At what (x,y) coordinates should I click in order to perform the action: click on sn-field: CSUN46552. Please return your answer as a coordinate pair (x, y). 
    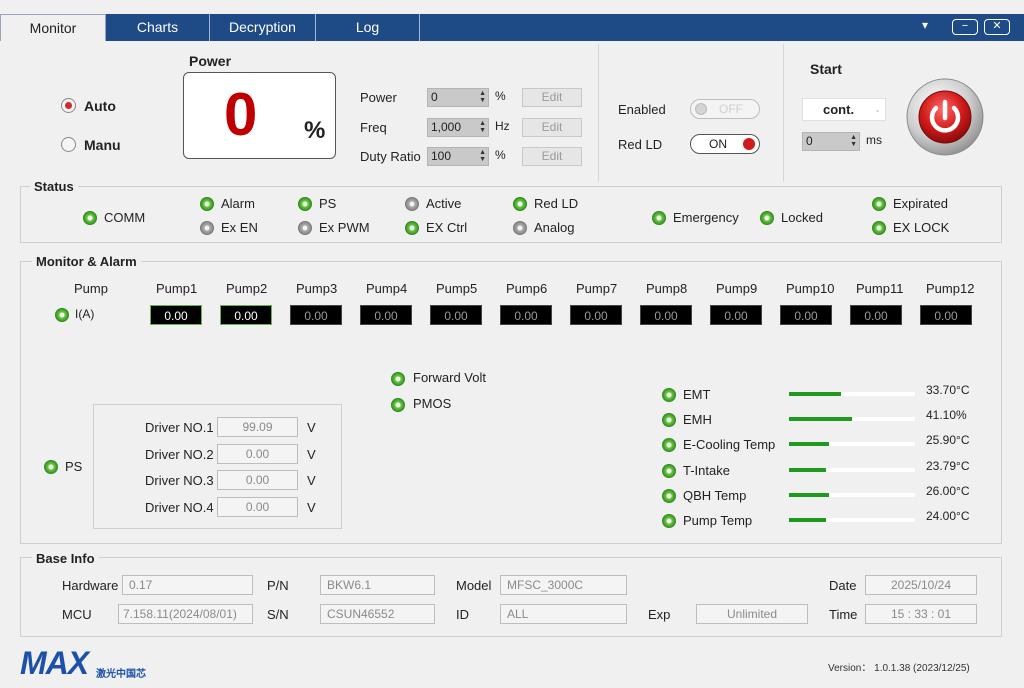
    Looking at the image, I should click on (377, 614).